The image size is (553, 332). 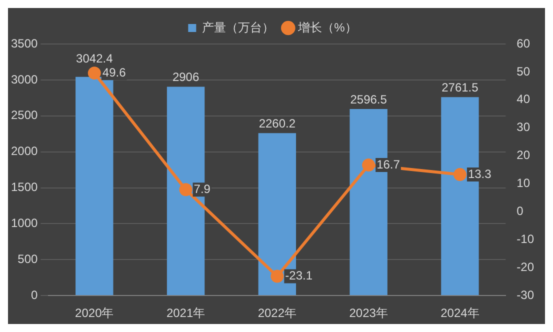 What do you see at coordinates (388, 164) in the screenshot?
I see `data-label: 16.7` at bounding box center [388, 164].